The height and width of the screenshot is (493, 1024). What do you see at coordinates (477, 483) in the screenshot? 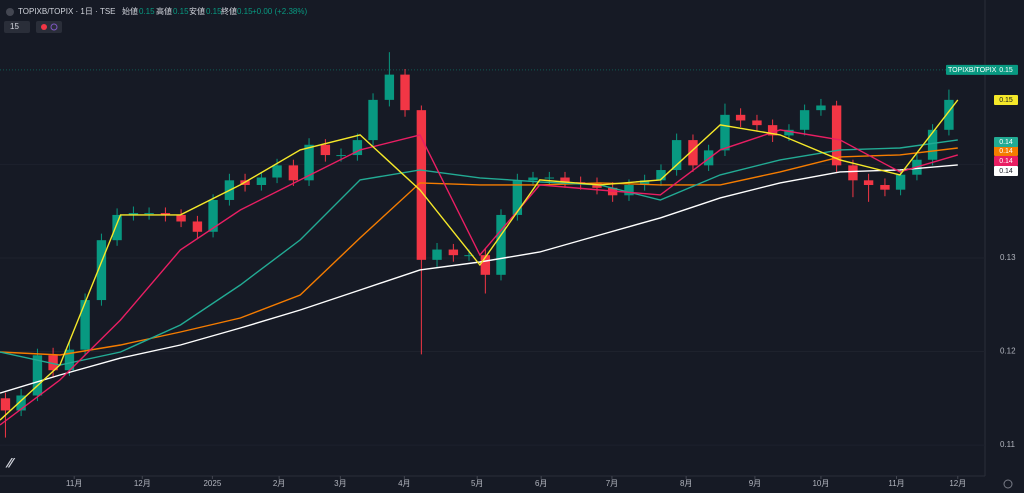
I see `x-tick-label: 5月` at bounding box center [477, 483].